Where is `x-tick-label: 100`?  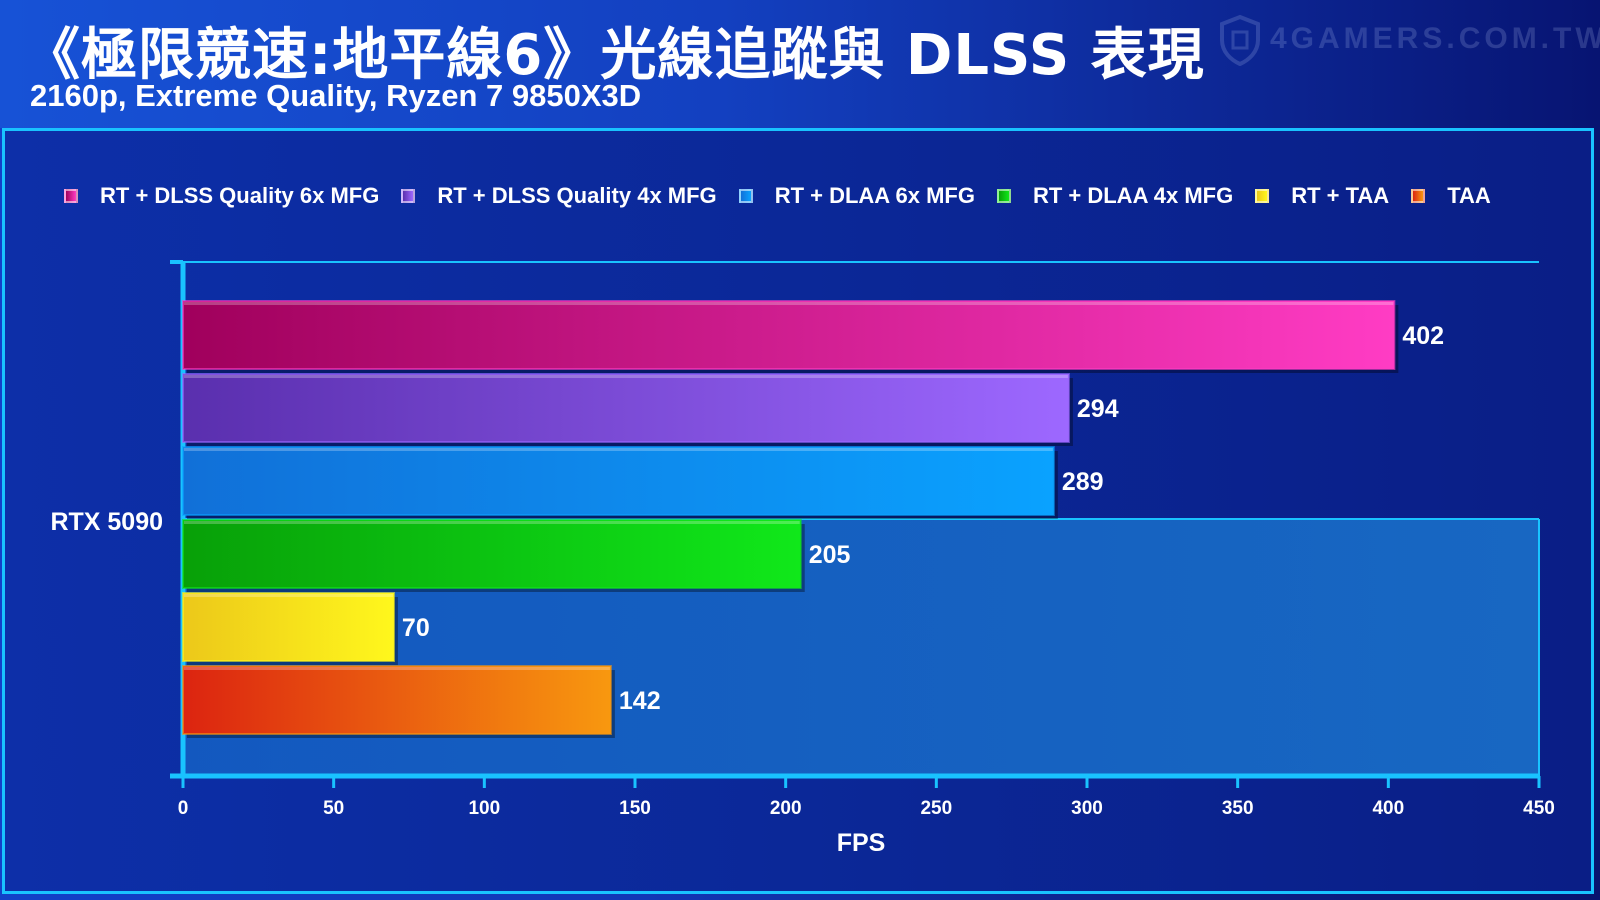 x-tick-label: 100 is located at coordinates (484, 808).